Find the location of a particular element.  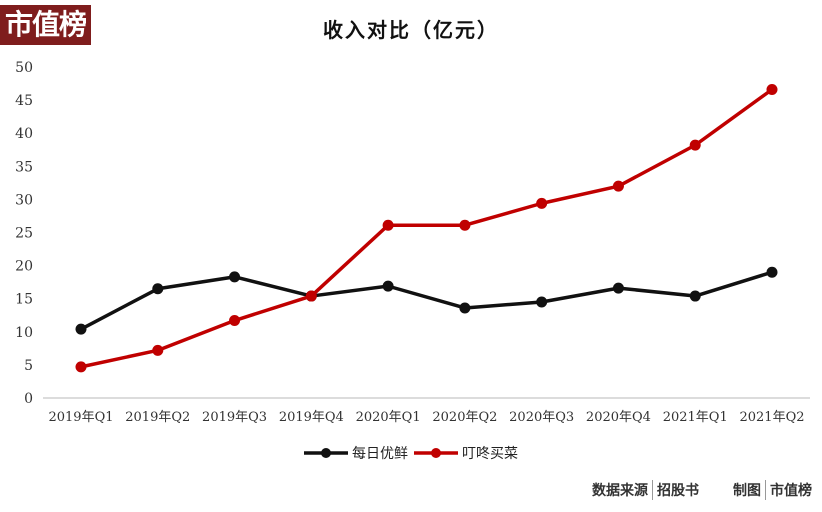

legend-item: 叮咚买菜 is located at coordinates (466, 453).